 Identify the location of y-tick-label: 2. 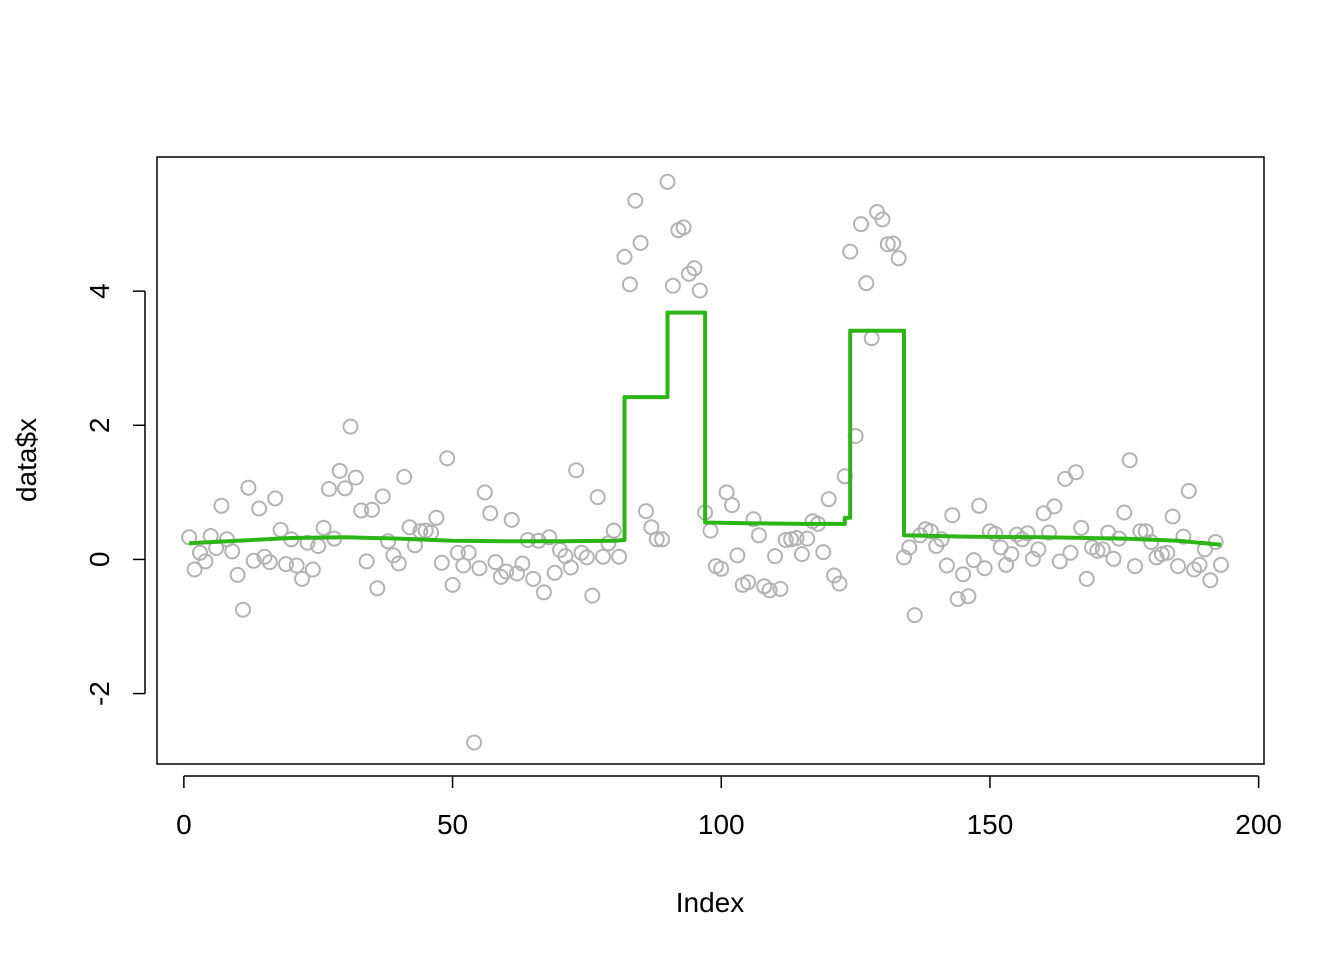
(99, 426).